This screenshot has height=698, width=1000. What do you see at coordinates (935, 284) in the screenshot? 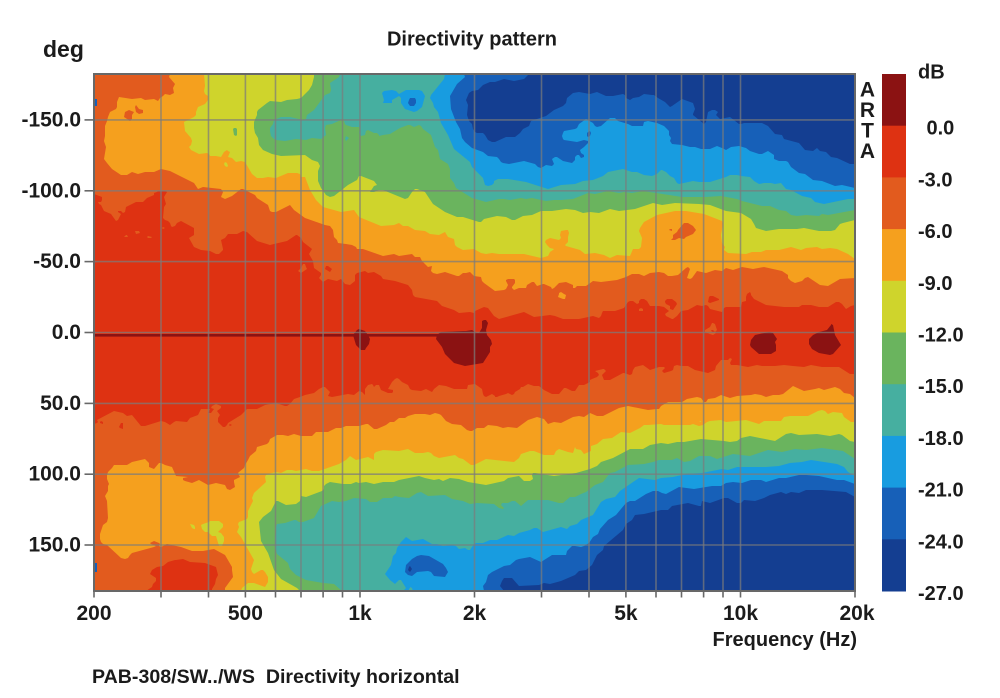
I see `svg-text: -9.0` at bounding box center [935, 284].